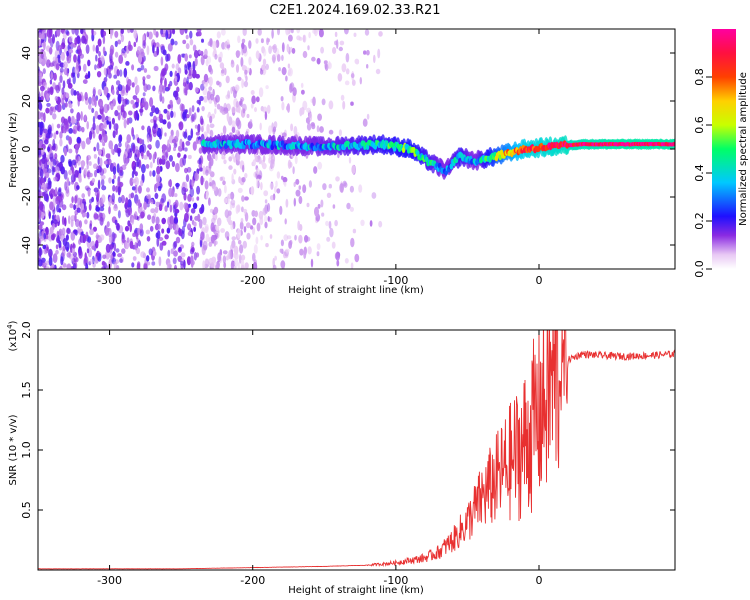  Describe the element at coordinates (699, 173) in the screenshot. I see `colorbar-tick-label: 0.4` at that location.